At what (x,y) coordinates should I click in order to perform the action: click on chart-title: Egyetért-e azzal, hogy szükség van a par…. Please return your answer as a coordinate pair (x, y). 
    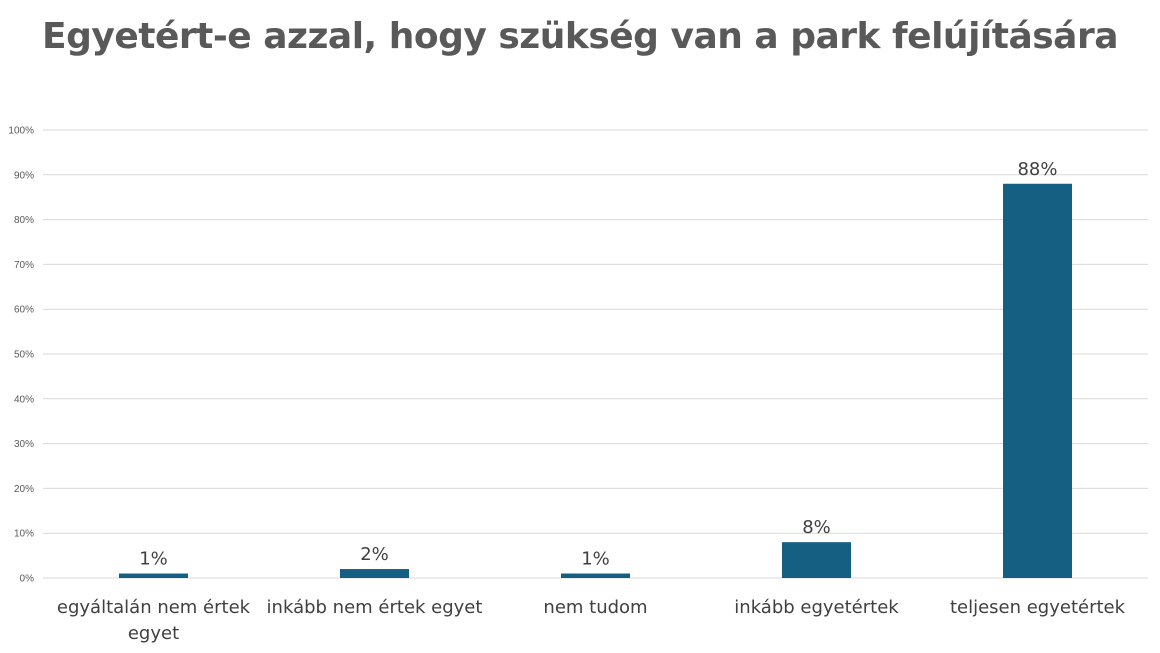
    Looking at the image, I should click on (580, 36).